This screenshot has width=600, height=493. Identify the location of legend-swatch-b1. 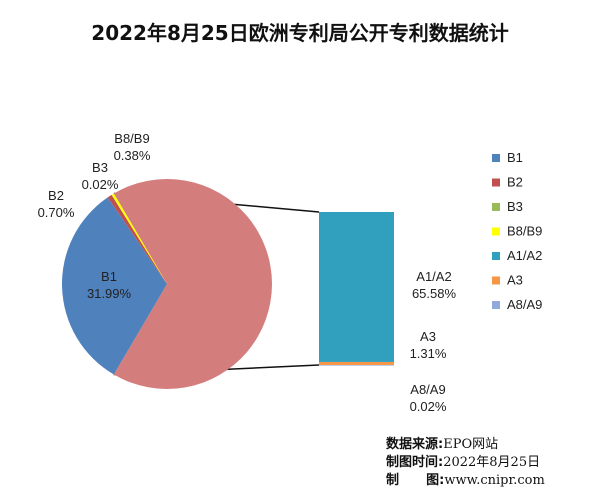
(496, 158).